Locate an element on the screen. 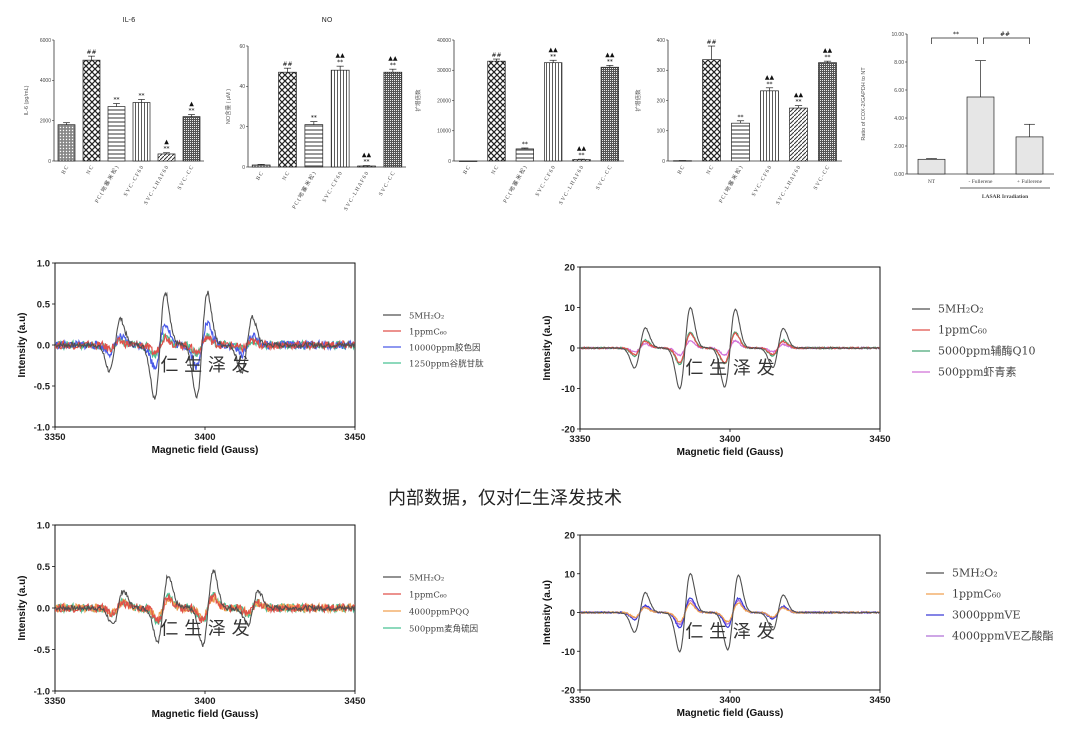 The image size is (1080, 744). internal-data-notice: 内部数据，仅对仁生泽发技术 is located at coordinates (505, 498).